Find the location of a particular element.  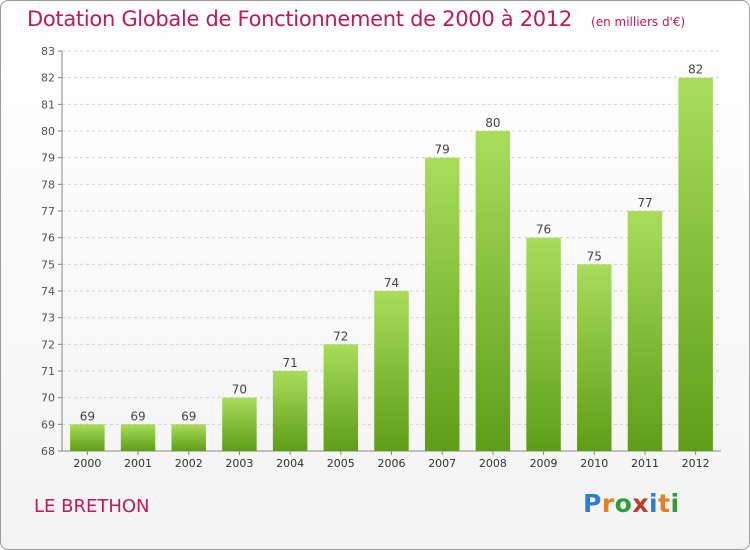

x-tick-label: 2000 is located at coordinates (87, 463).